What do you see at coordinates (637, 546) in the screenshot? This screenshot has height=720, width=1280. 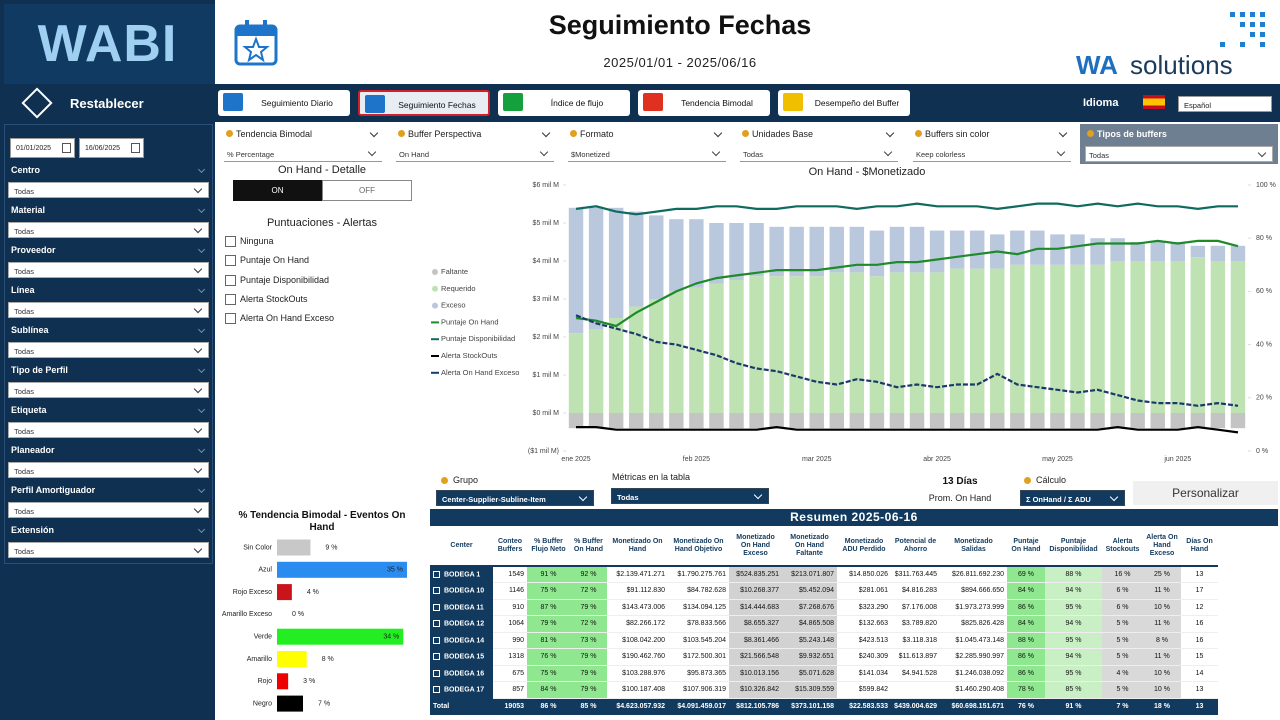 I see `column-header: Monetizado On Hand` at bounding box center [637, 546].